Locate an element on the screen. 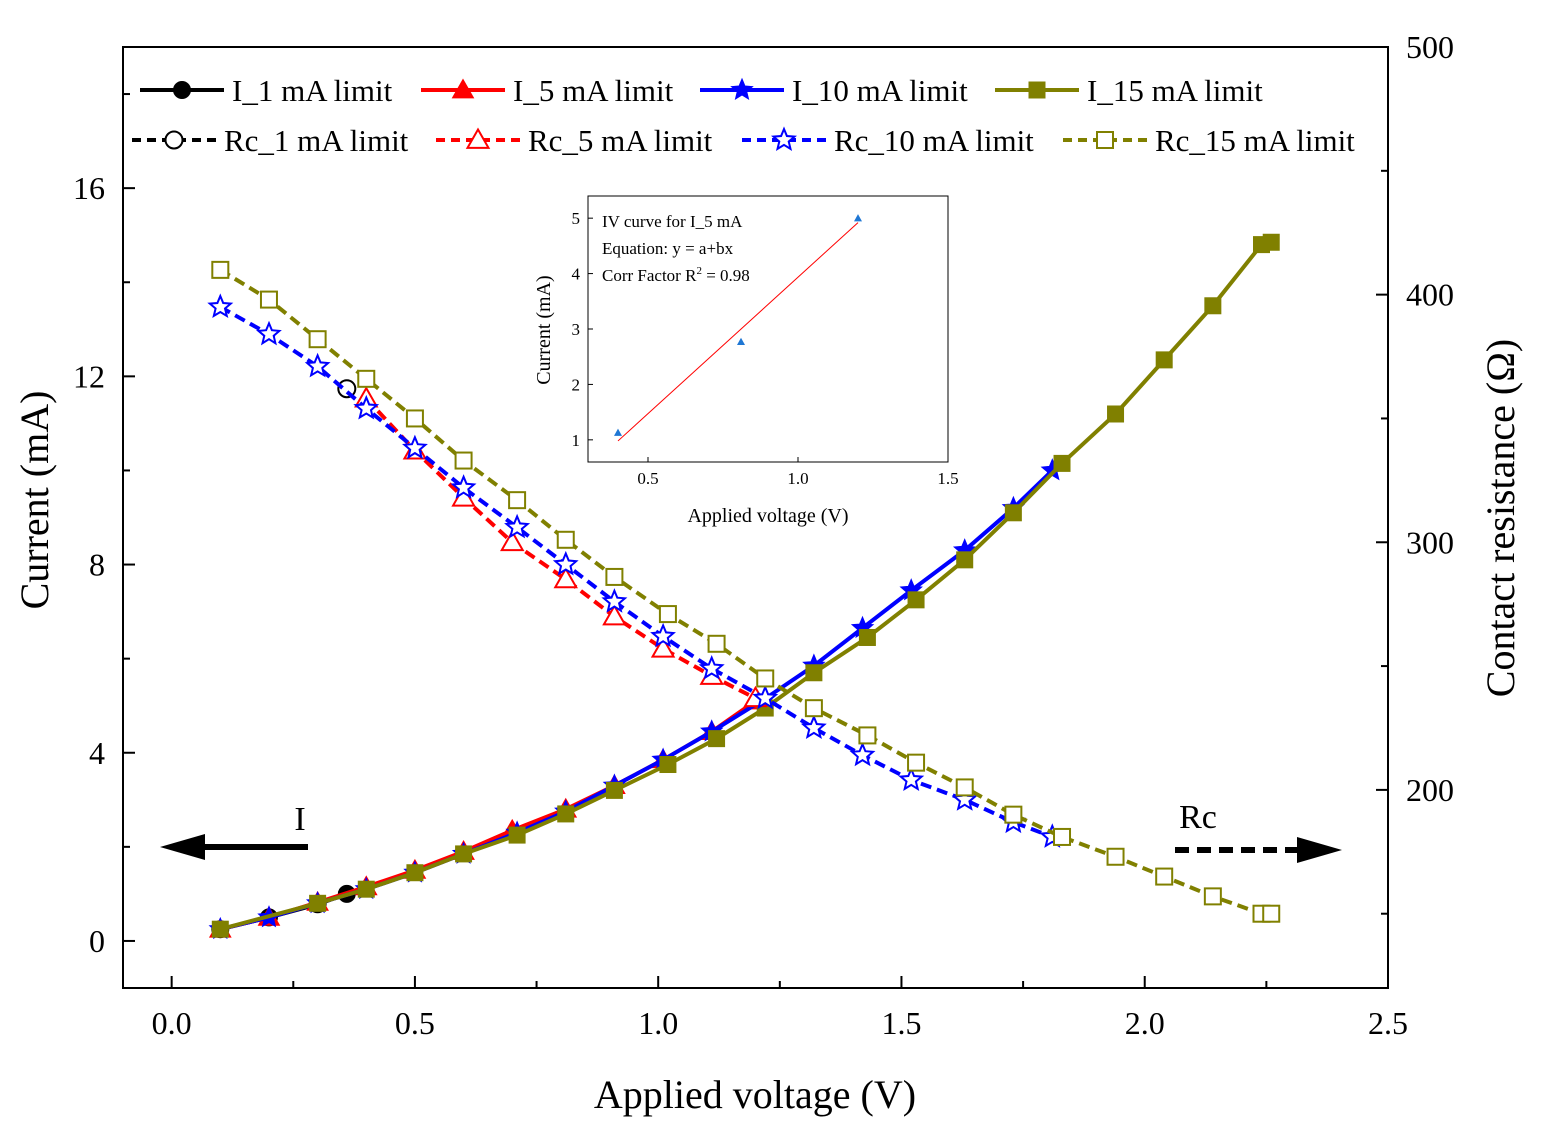 The width and height of the screenshot is (1541, 1131). inset-title: IV curve for I_5 mA is located at coordinates (672, 221).